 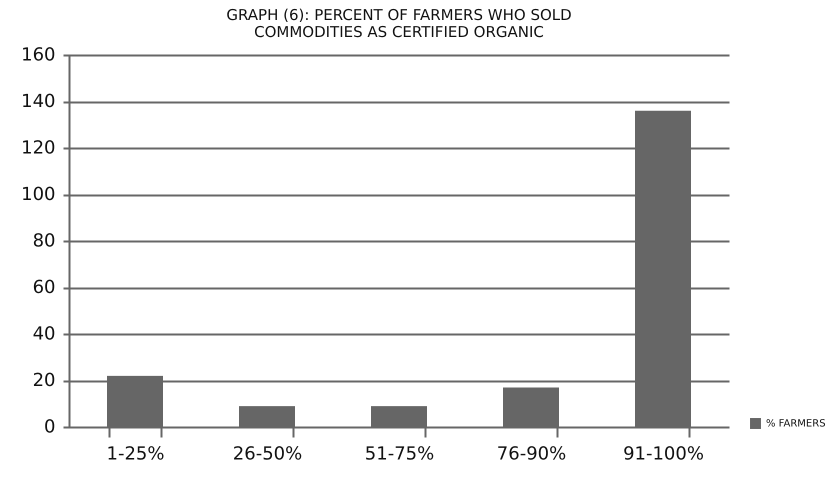 I want to click on y-tick-label: 140, so click(x=38, y=101).